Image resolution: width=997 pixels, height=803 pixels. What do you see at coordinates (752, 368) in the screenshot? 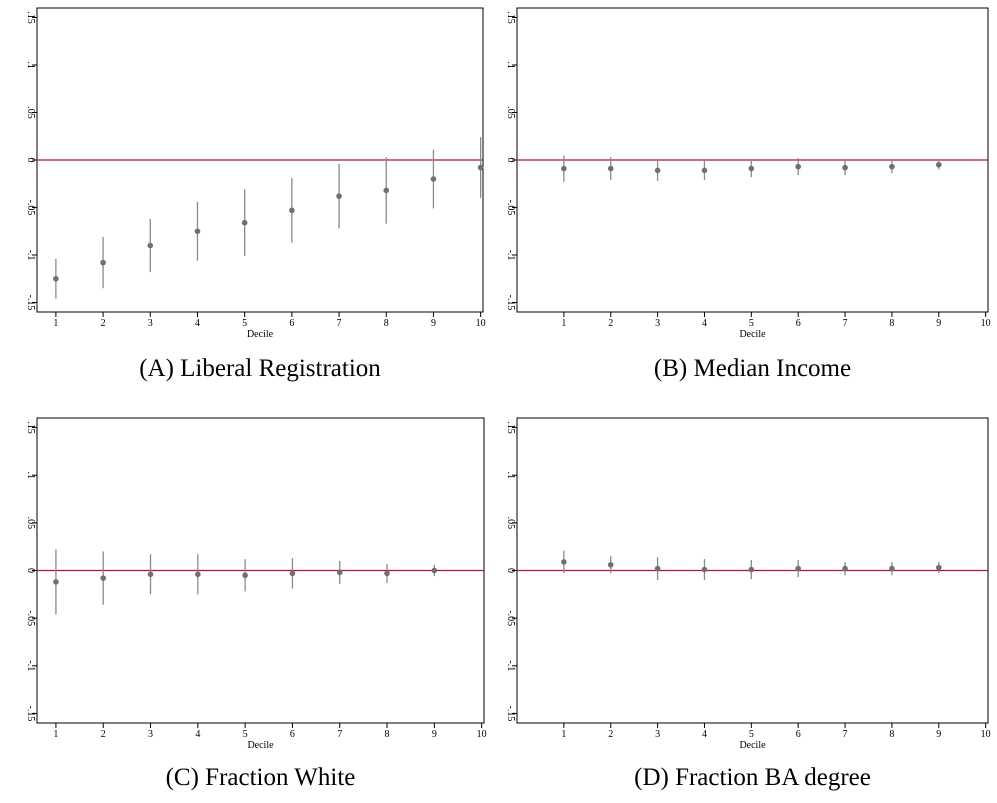
I see `panel-caption: (B) Median Income` at bounding box center [752, 368].